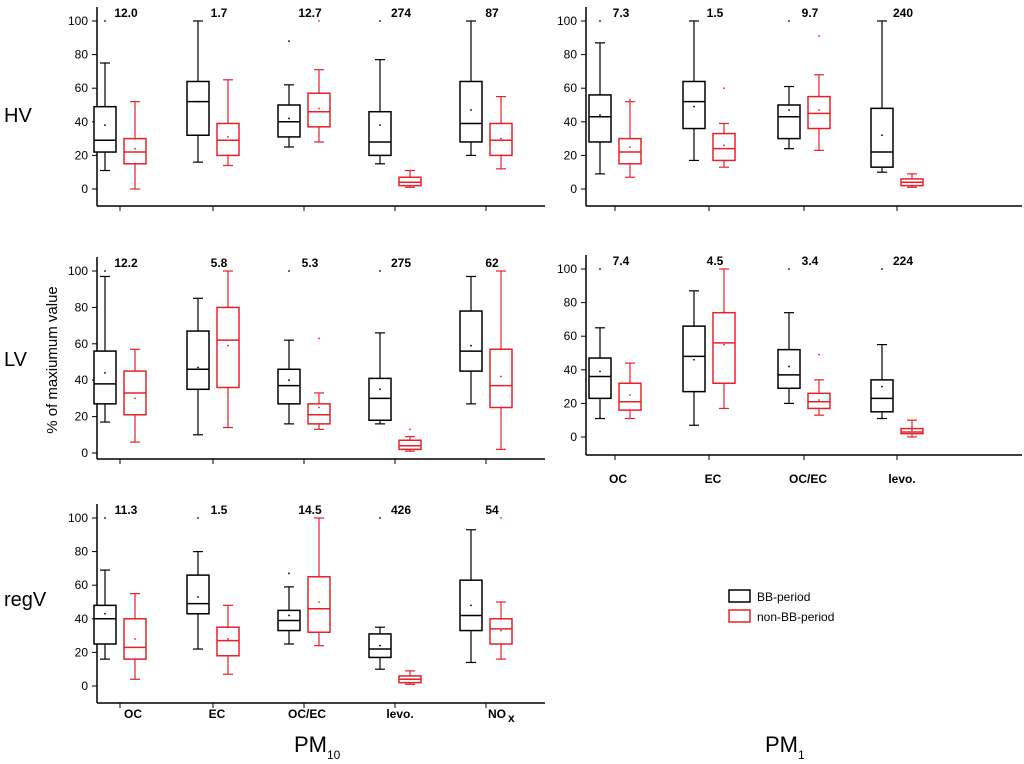  I want to click on category-label-ec: EC, so click(217, 714).